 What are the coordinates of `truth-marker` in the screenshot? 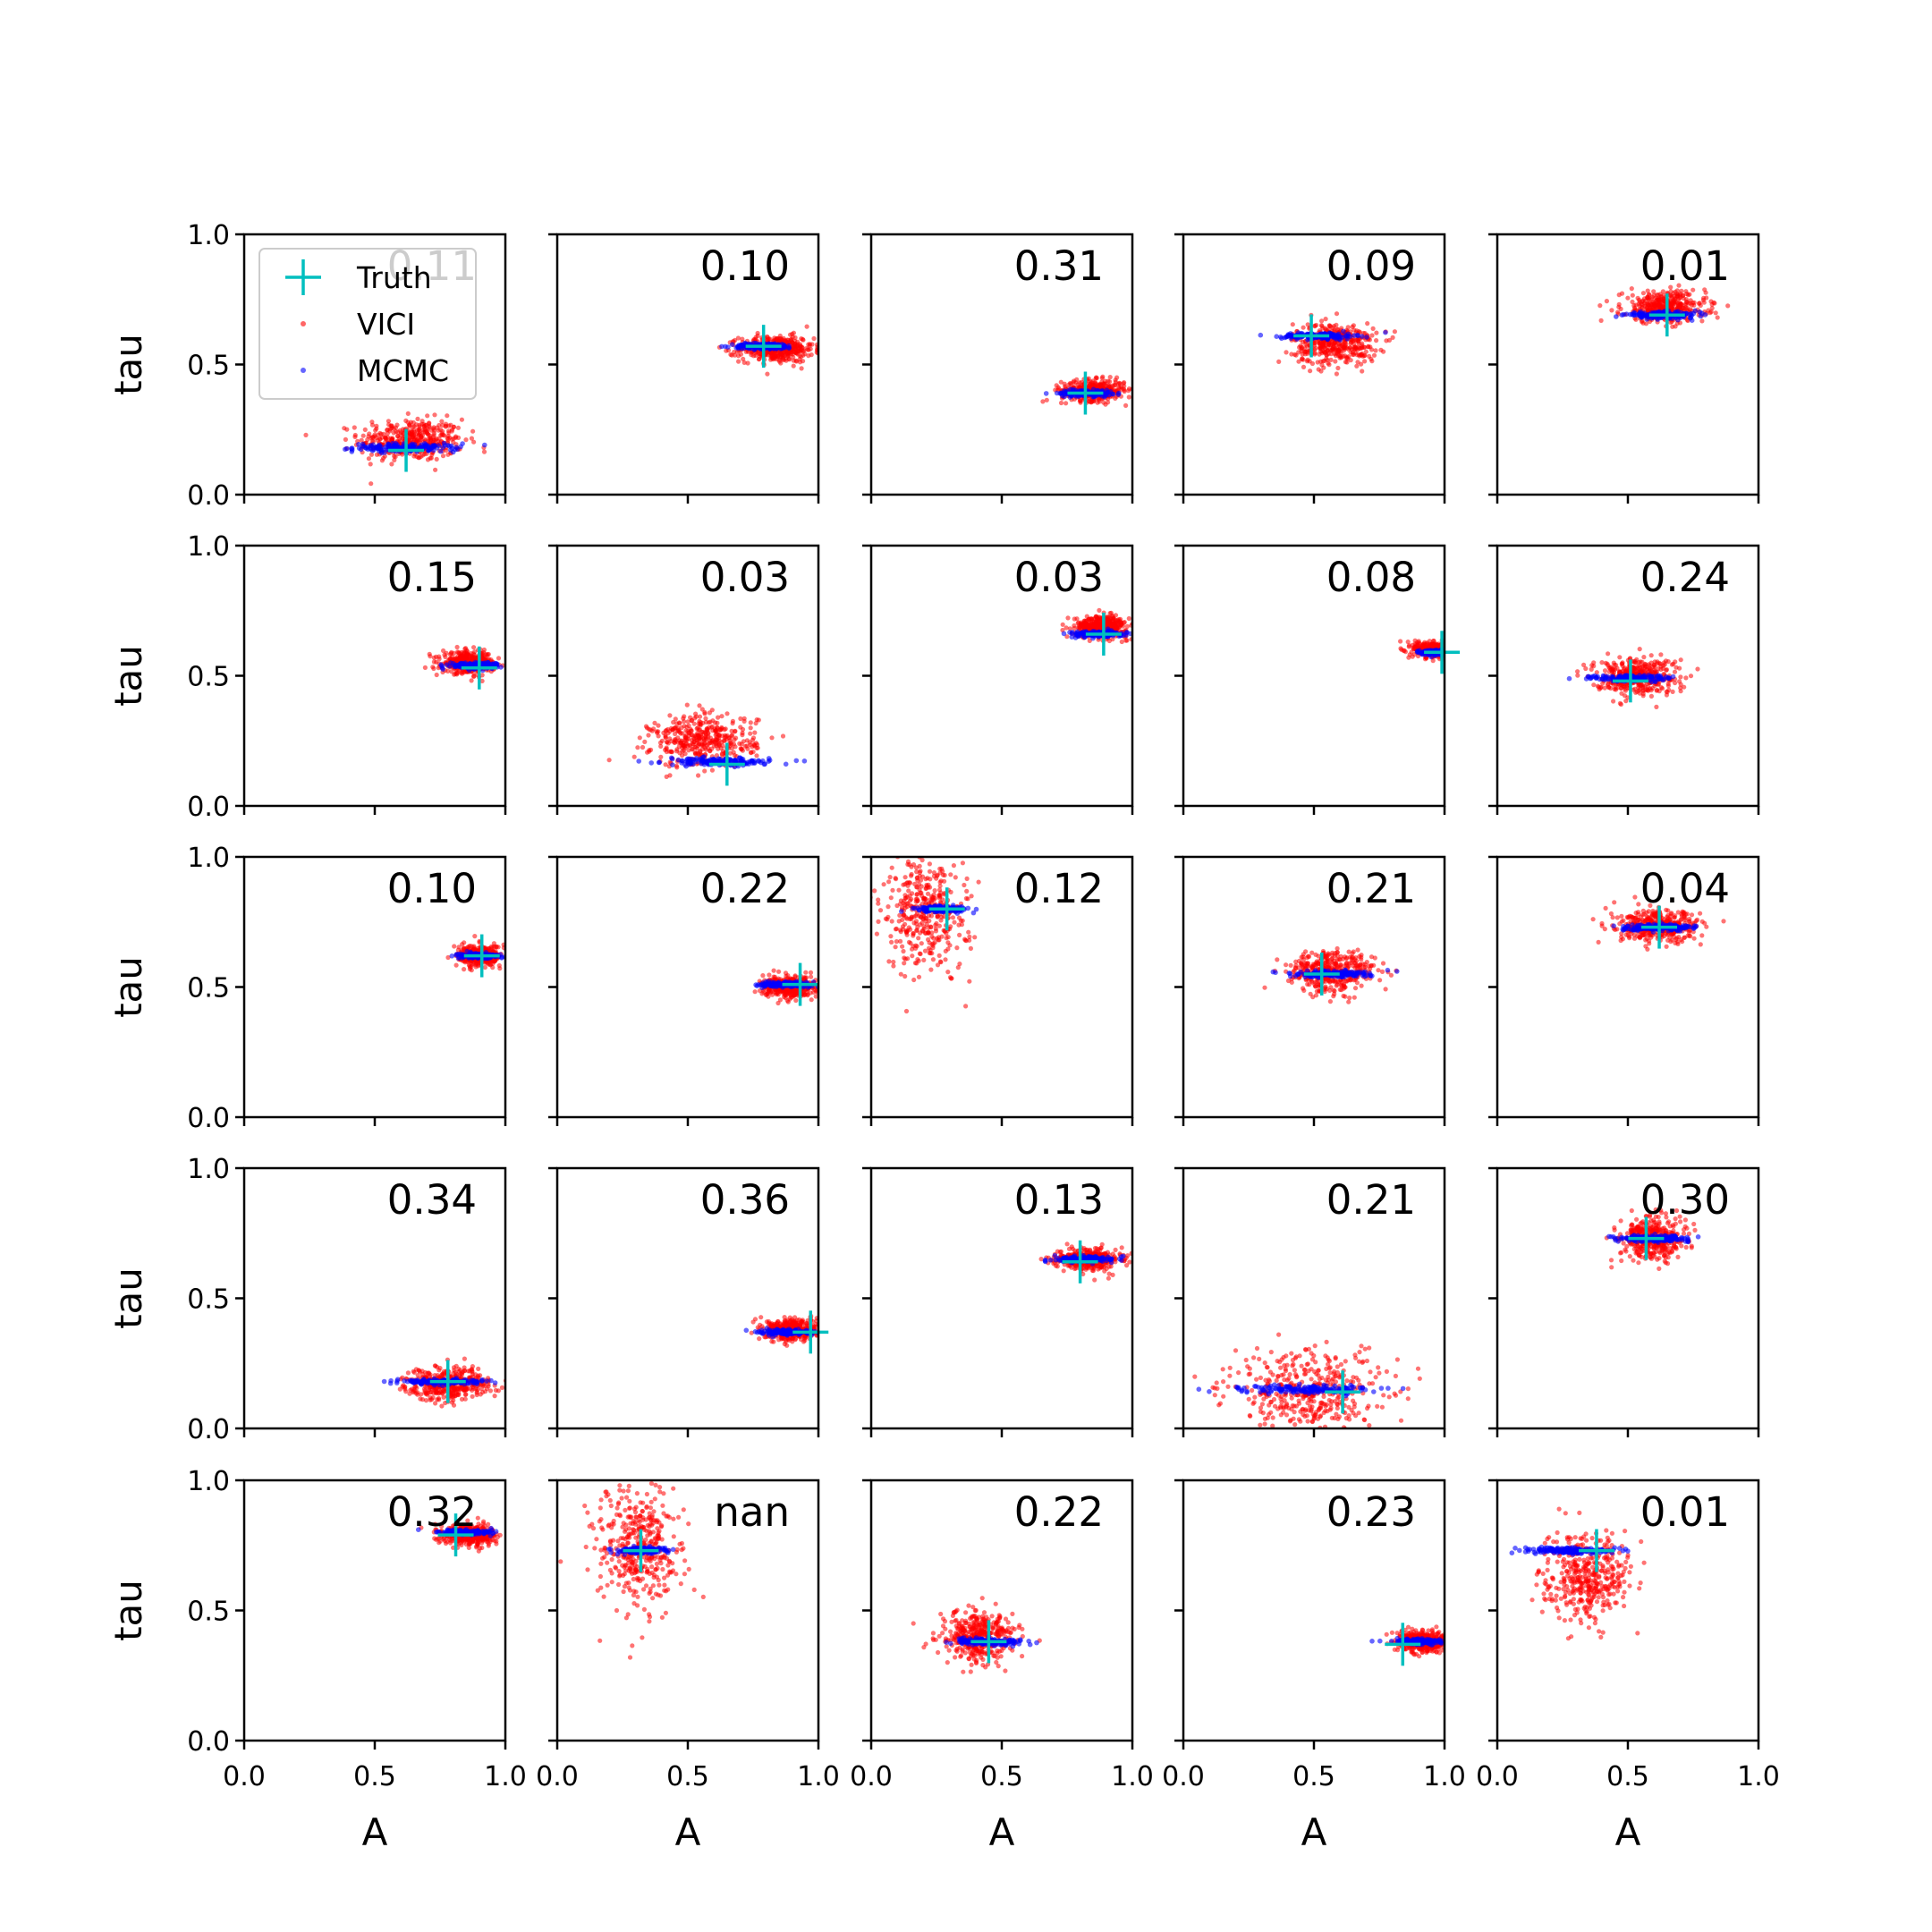 It's located at (1085, 393).